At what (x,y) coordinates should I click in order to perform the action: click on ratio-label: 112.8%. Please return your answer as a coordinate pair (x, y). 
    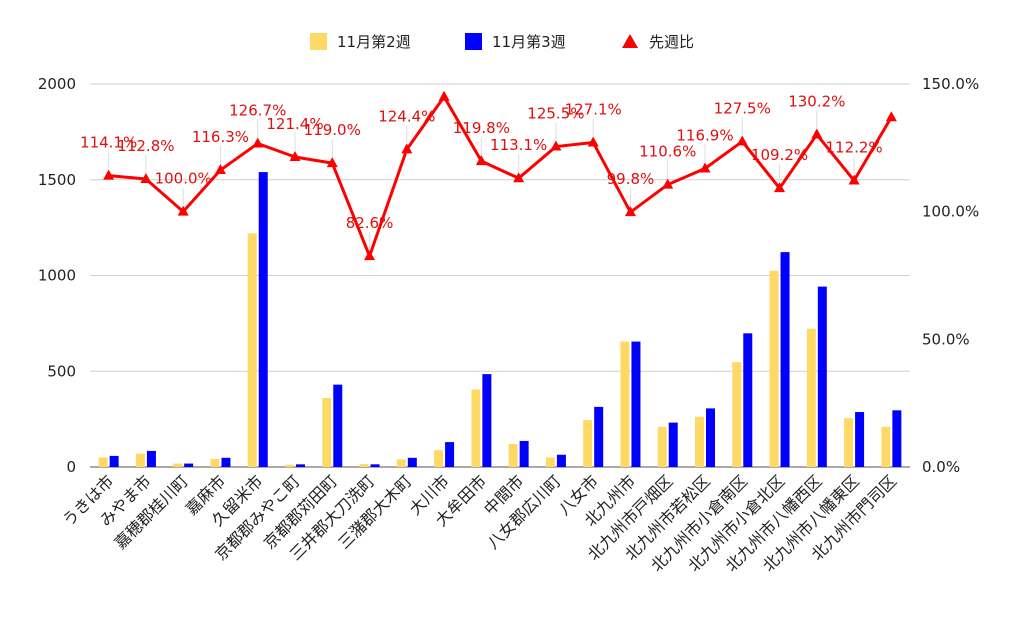
    Looking at the image, I should click on (145, 146).